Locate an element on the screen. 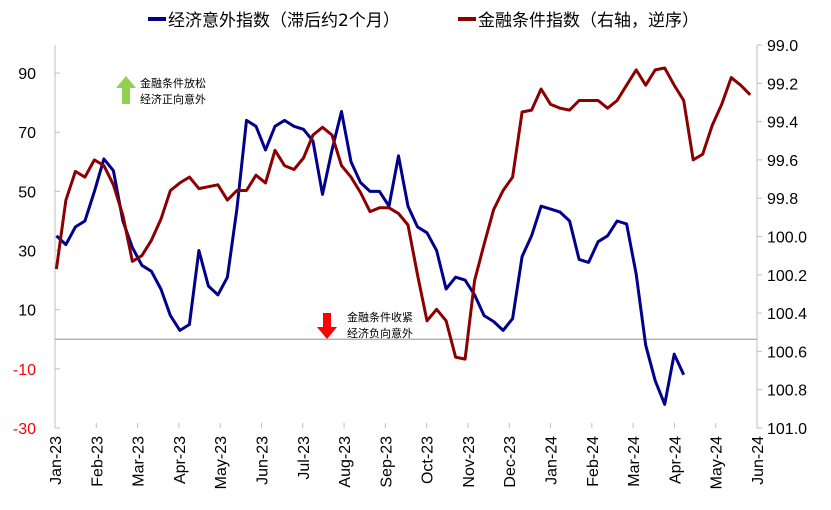  x-tick-label: Jan-24 is located at coordinates (552, 460).